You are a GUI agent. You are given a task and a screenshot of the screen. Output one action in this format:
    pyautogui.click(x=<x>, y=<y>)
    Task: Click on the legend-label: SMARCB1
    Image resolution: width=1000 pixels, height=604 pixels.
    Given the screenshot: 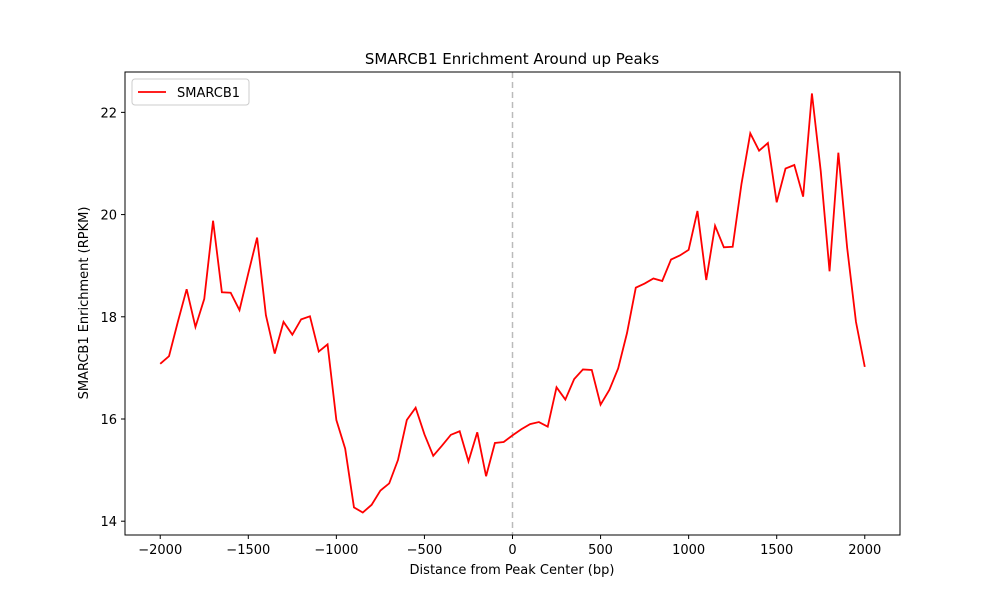 What is the action you would take?
    pyautogui.click(x=208, y=93)
    